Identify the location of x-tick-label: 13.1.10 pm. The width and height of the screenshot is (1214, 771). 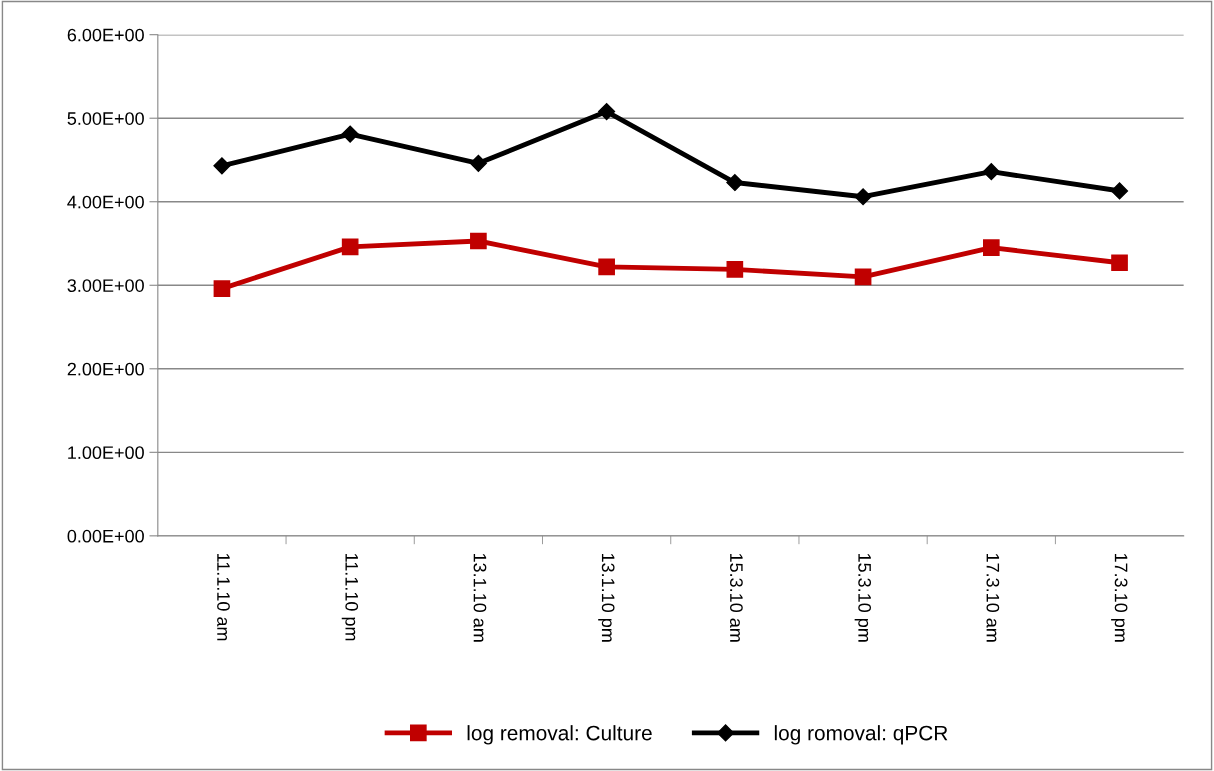
(606, 597).